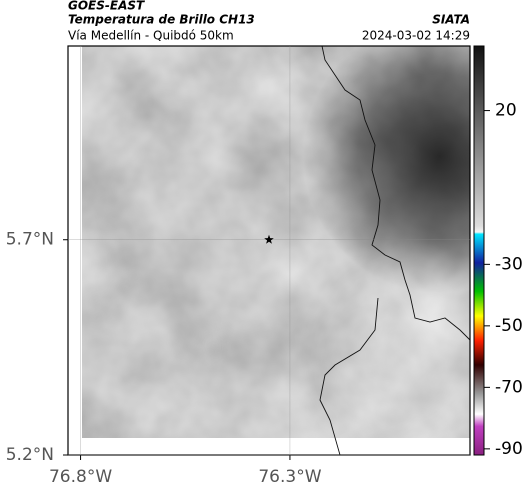  I want to click on x-tick-label: 76.8°W, so click(80, 477).